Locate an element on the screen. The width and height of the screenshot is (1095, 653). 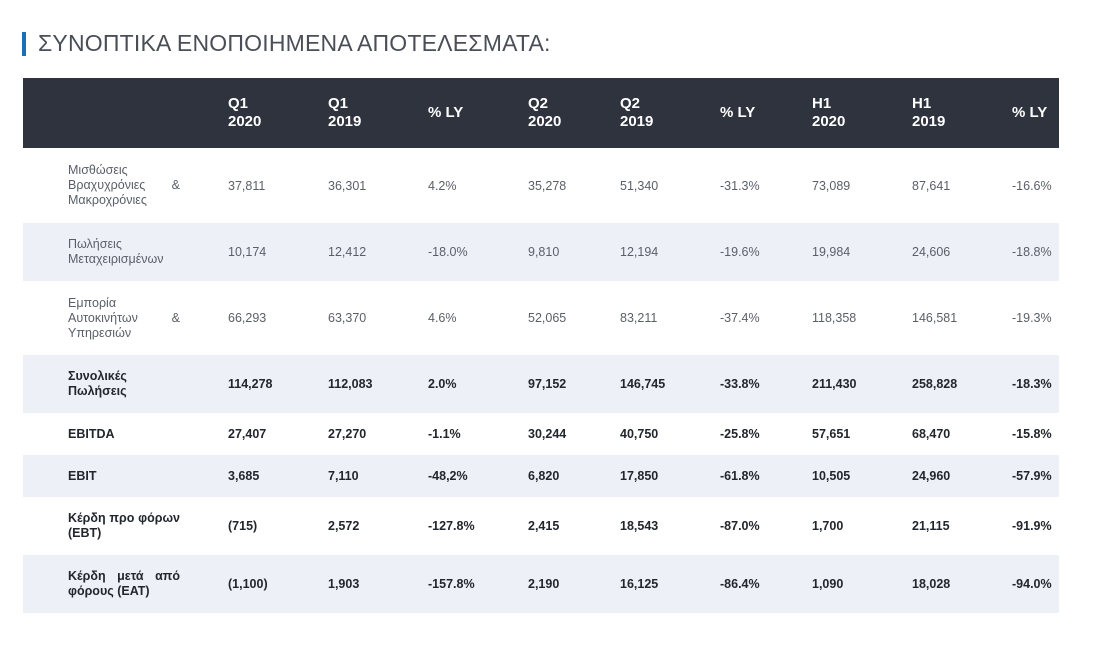
table-cell: 66,293 is located at coordinates (247, 318).